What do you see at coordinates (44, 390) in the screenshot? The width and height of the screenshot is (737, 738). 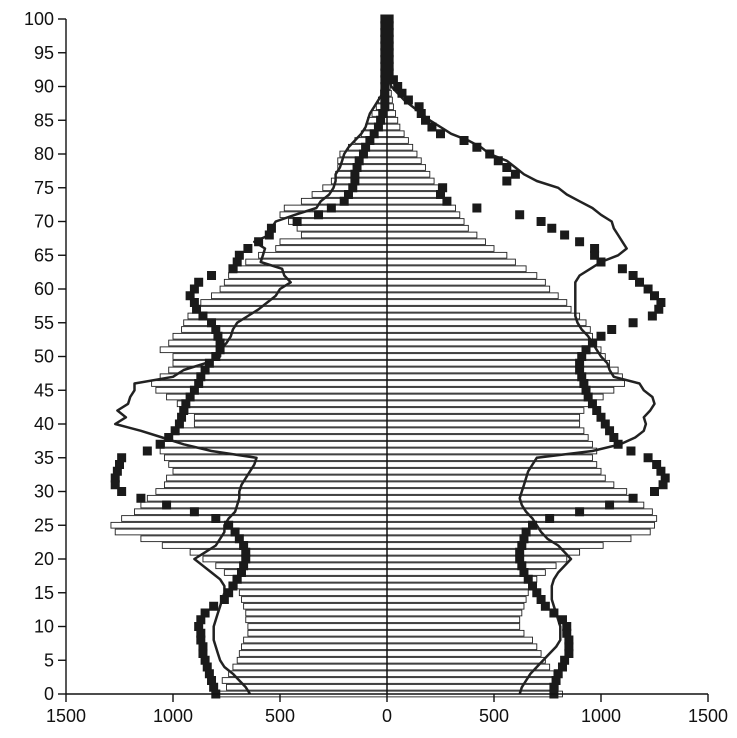 I see `y-tick-label: 45` at bounding box center [44, 390].